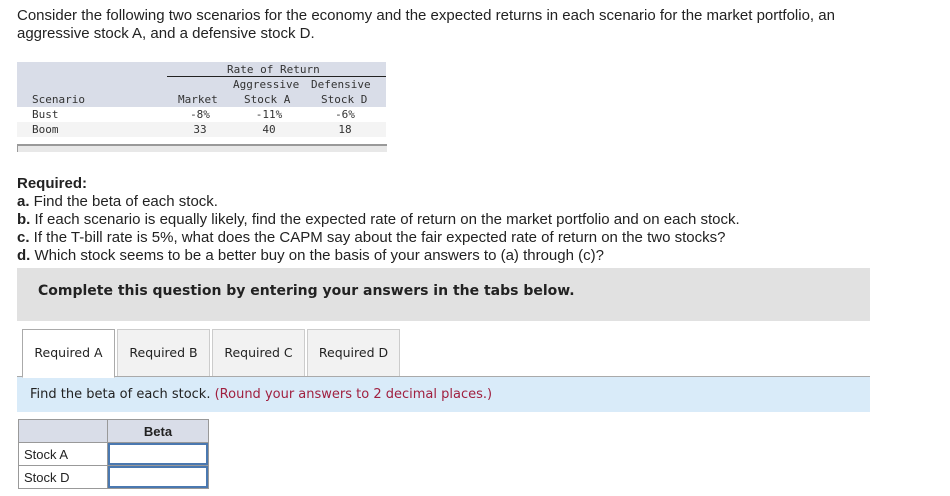 This screenshot has height=496, width=950. Describe the element at coordinates (269, 129) in the screenshot. I see `cell-stock-a: 40` at that location.